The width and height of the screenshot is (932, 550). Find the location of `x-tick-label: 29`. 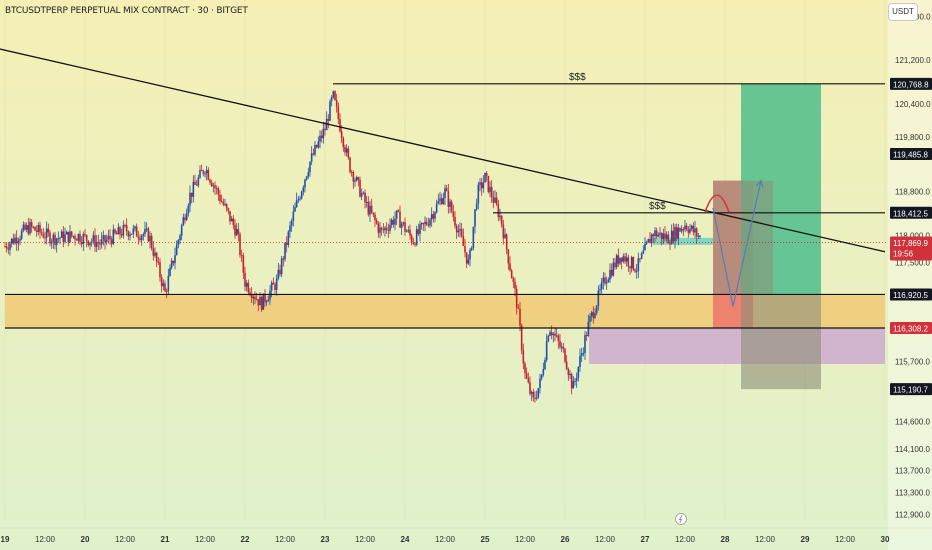

x-tick-label: 29 is located at coordinates (805, 539).